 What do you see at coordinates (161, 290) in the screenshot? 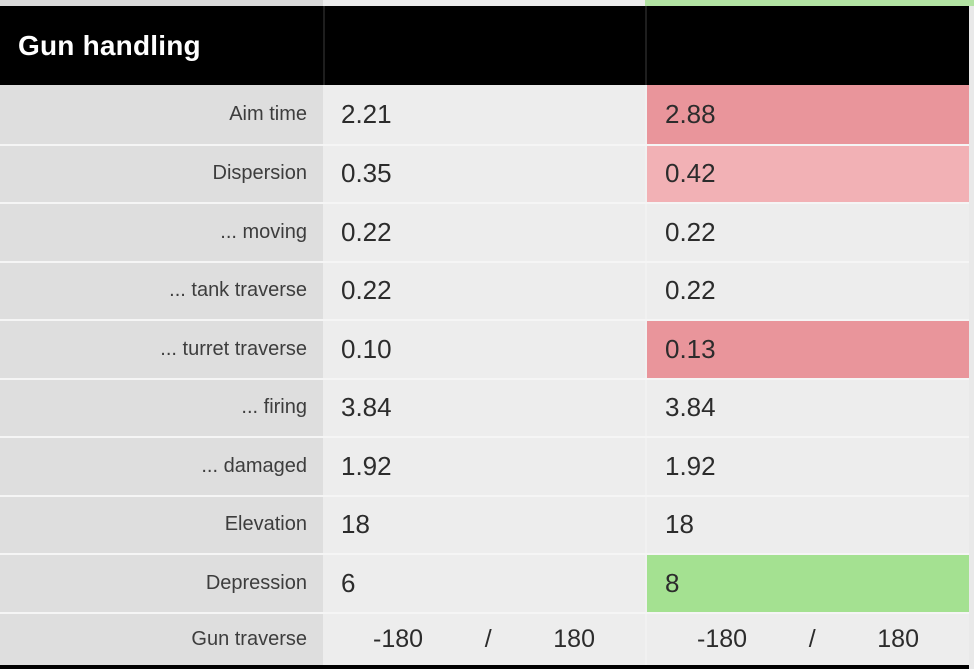
I see `row-label: ... tank traverse` at bounding box center [161, 290].